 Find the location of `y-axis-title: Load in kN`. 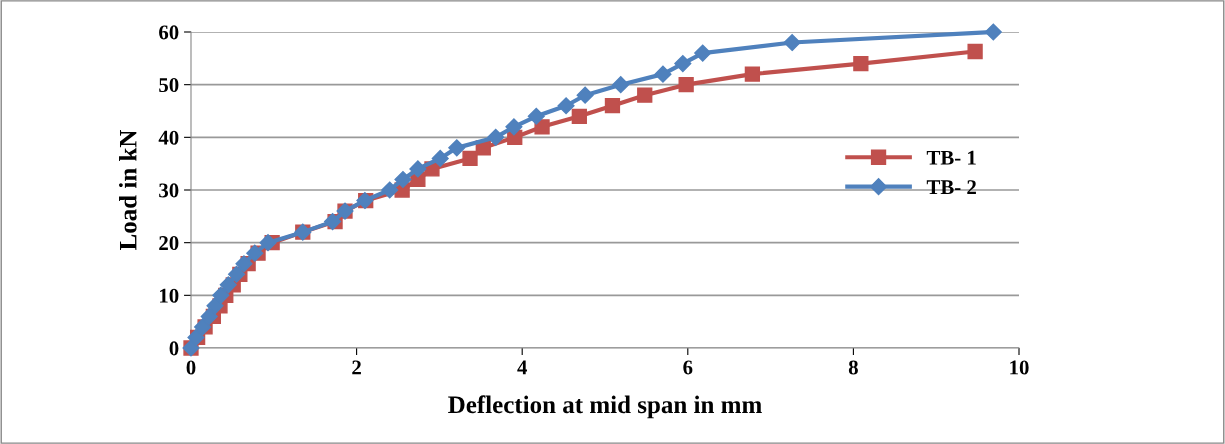

y-axis-title: Load in kN is located at coordinates (128, 190).